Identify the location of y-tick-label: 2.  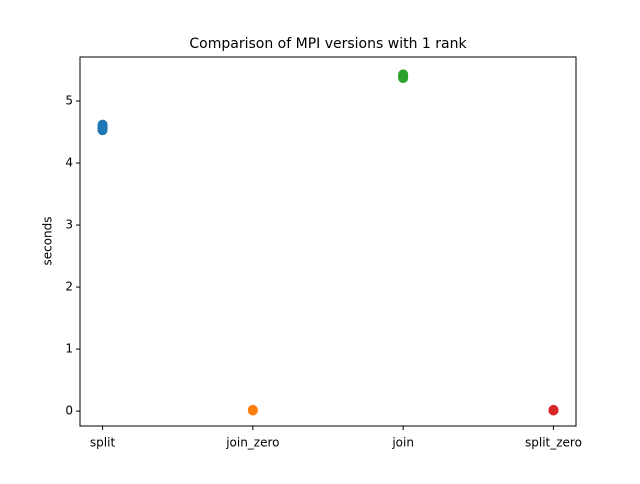
(69, 287).